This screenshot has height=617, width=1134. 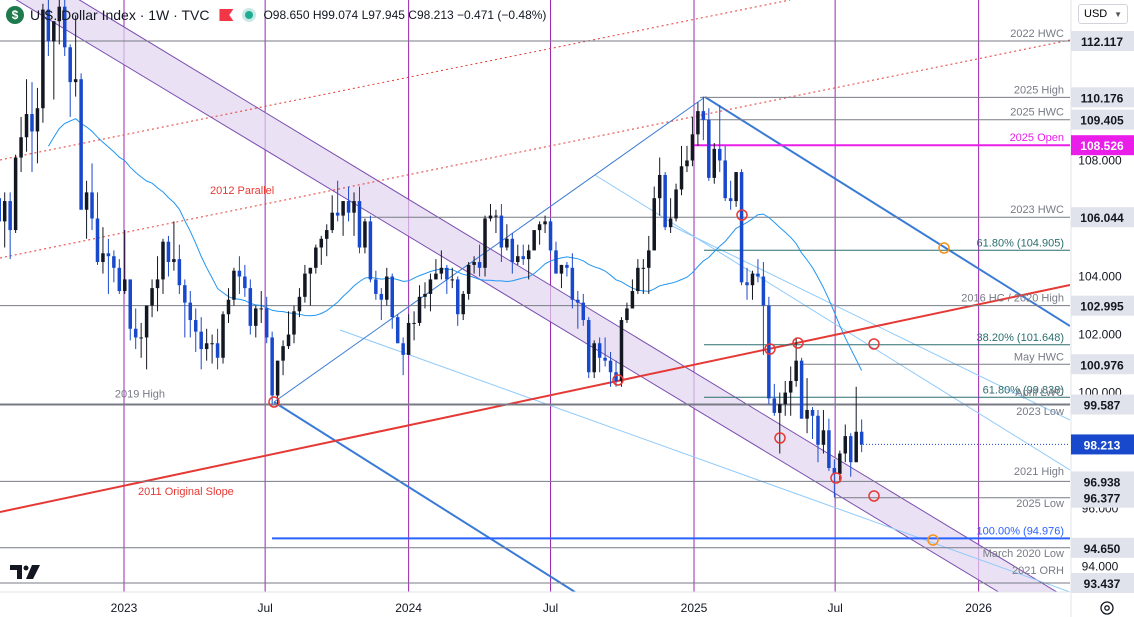 What do you see at coordinates (1037, 138) in the screenshot?
I see `price-level-text: 2025 Open` at bounding box center [1037, 138].